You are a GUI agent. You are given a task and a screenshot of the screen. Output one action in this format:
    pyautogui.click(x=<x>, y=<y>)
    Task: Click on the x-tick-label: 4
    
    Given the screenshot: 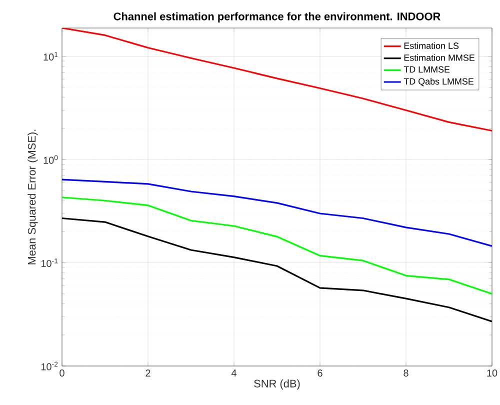 What is the action you would take?
    pyautogui.click(x=233, y=373)
    